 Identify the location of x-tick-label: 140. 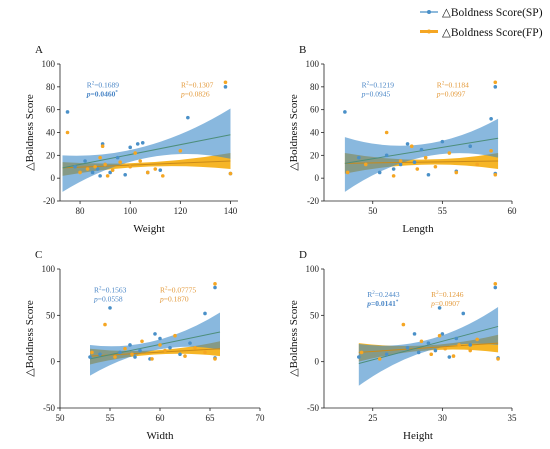
(231, 211).